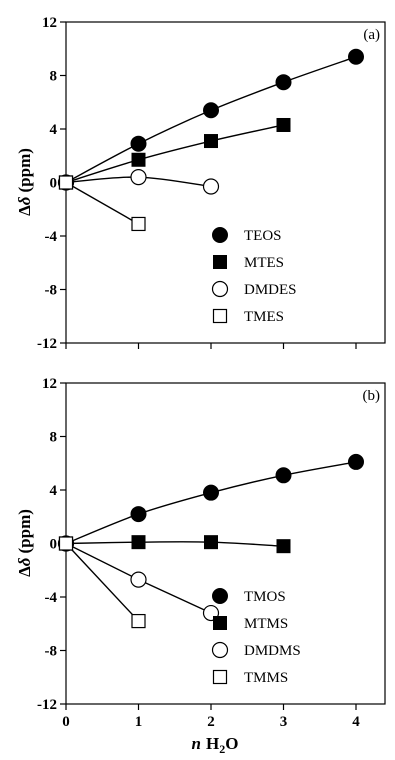 Image resolution: width=395 pixels, height=760 pixels. I want to click on x-axis-title-h: H, so click(212, 743).